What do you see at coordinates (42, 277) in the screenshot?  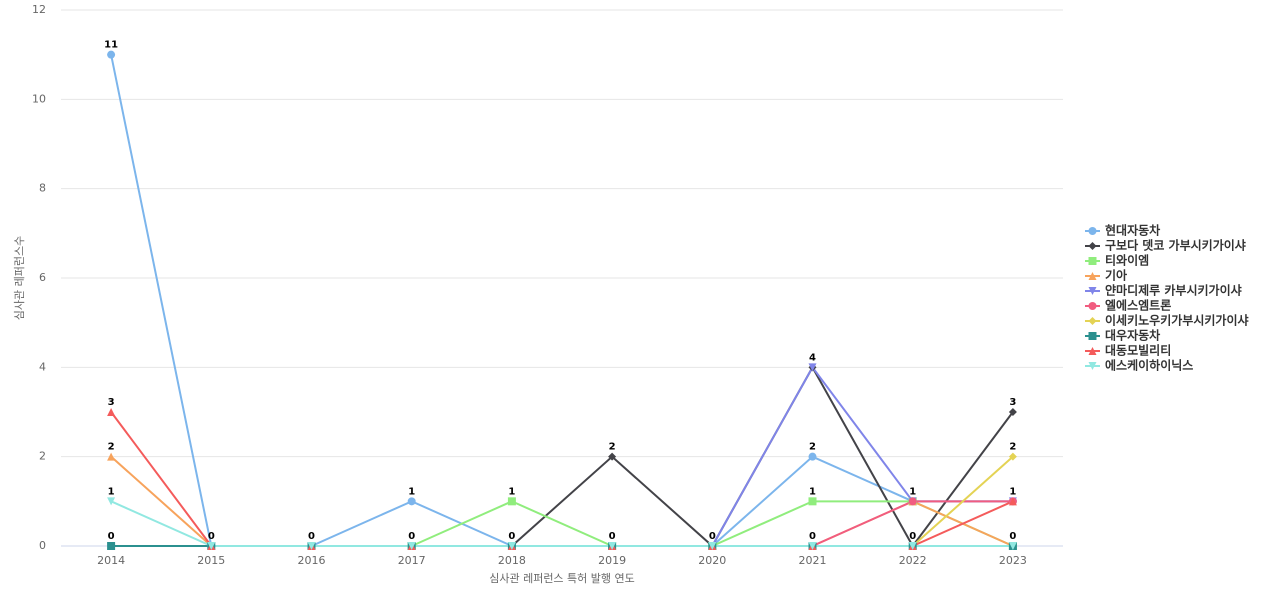 I see `y-tick-label: 6` at bounding box center [42, 277].